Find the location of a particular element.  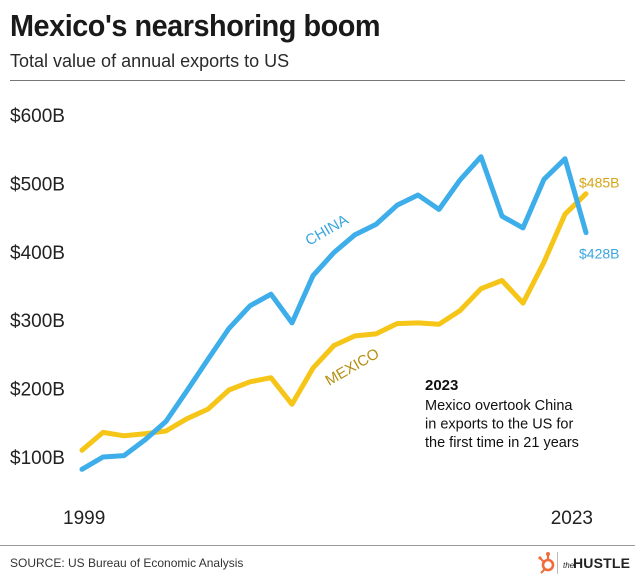

source-note: SOURCE: US Bureau of Economic Analysis is located at coordinates (127, 563).